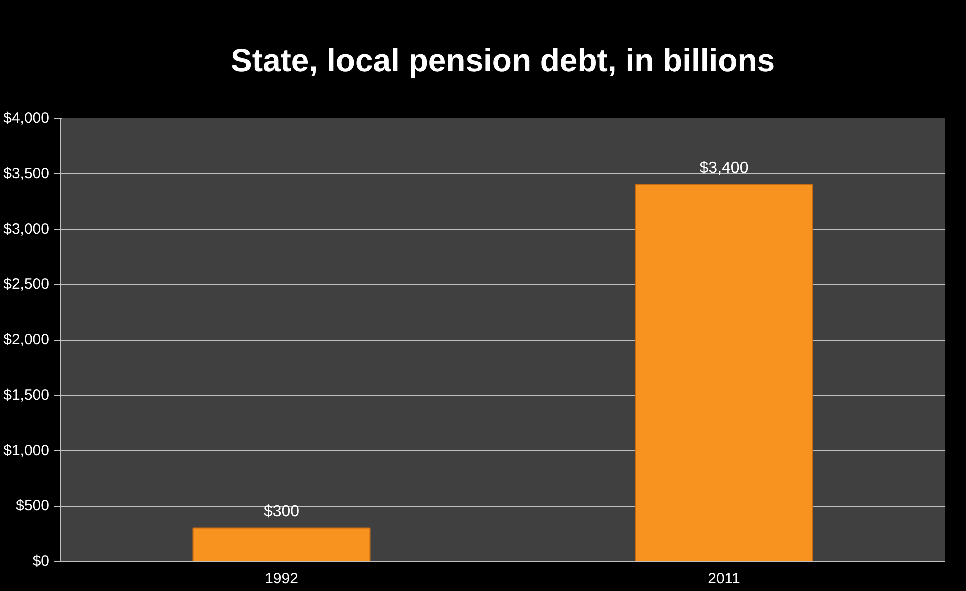 The height and width of the screenshot is (591, 966). I want to click on y-tick-label: $500, so click(33, 506).